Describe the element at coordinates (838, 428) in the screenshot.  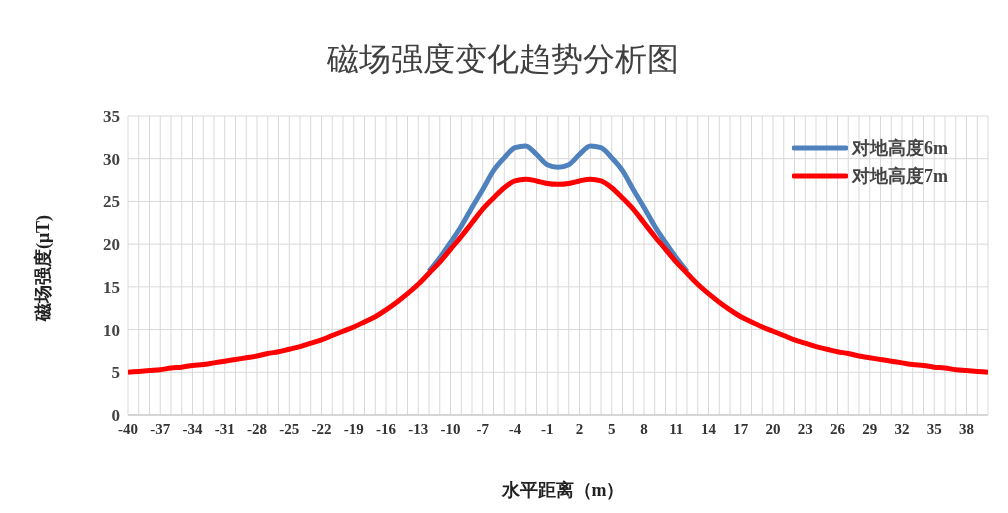
I see `x-tick-label: 26` at that location.